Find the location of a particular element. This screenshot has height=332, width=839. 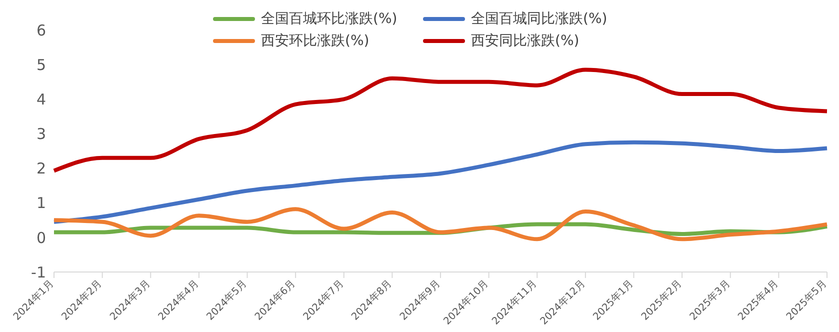

y-tick-label: 1 is located at coordinates (41, 203).